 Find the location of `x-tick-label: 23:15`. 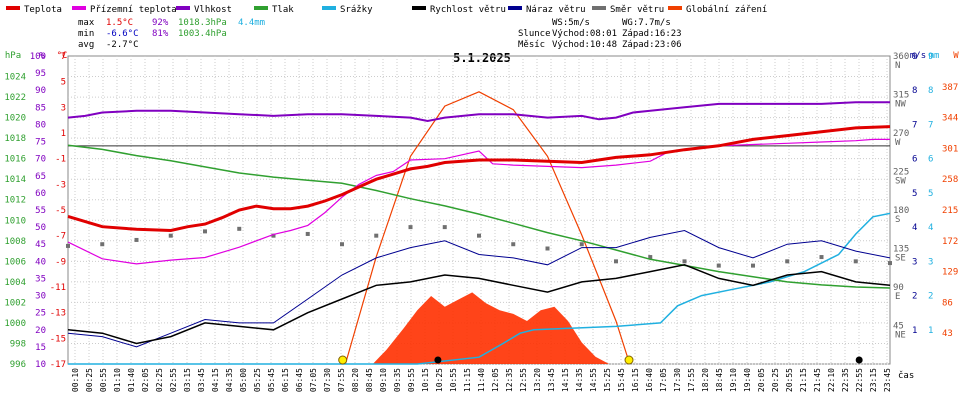

x-tick-label: 23:15 is located at coordinates (873, 380).